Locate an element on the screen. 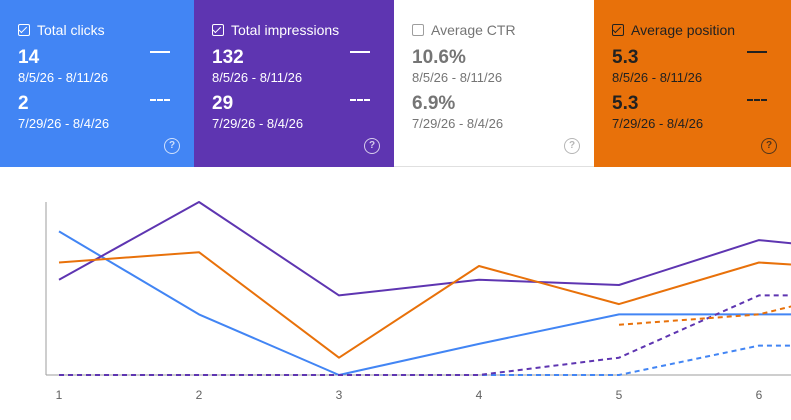  previous-metric: 29 7/29/26 - 8/4/26 is located at coordinates (257, 112).